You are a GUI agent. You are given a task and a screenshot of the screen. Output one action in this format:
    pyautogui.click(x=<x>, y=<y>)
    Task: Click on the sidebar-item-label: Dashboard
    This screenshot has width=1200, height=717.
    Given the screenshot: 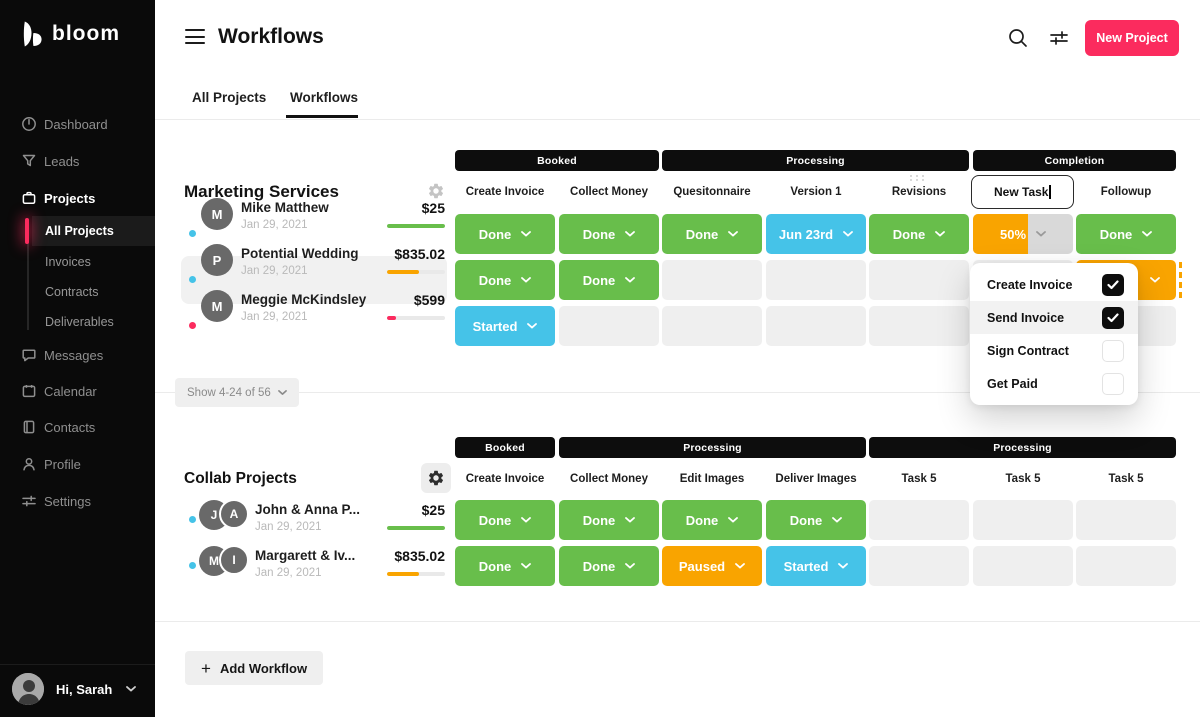 What is the action you would take?
    pyautogui.click(x=76, y=124)
    